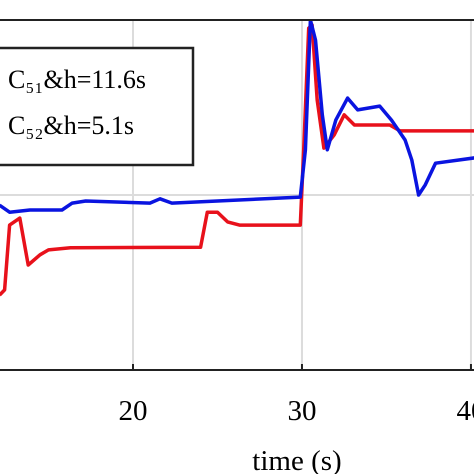 This screenshot has width=474, height=474. I want to click on legend-box, so click(97, 106).